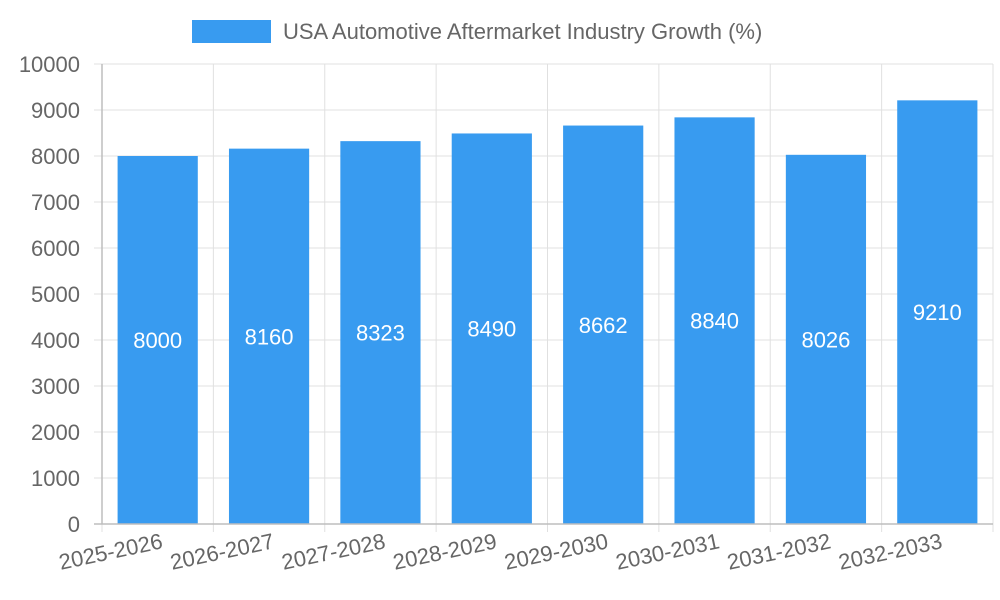 The image size is (1000, 600). What do you see at coordinates (55, 110) in the screenshot?
I see `y-tick-label: 9000` at bounding box center [55, 110].